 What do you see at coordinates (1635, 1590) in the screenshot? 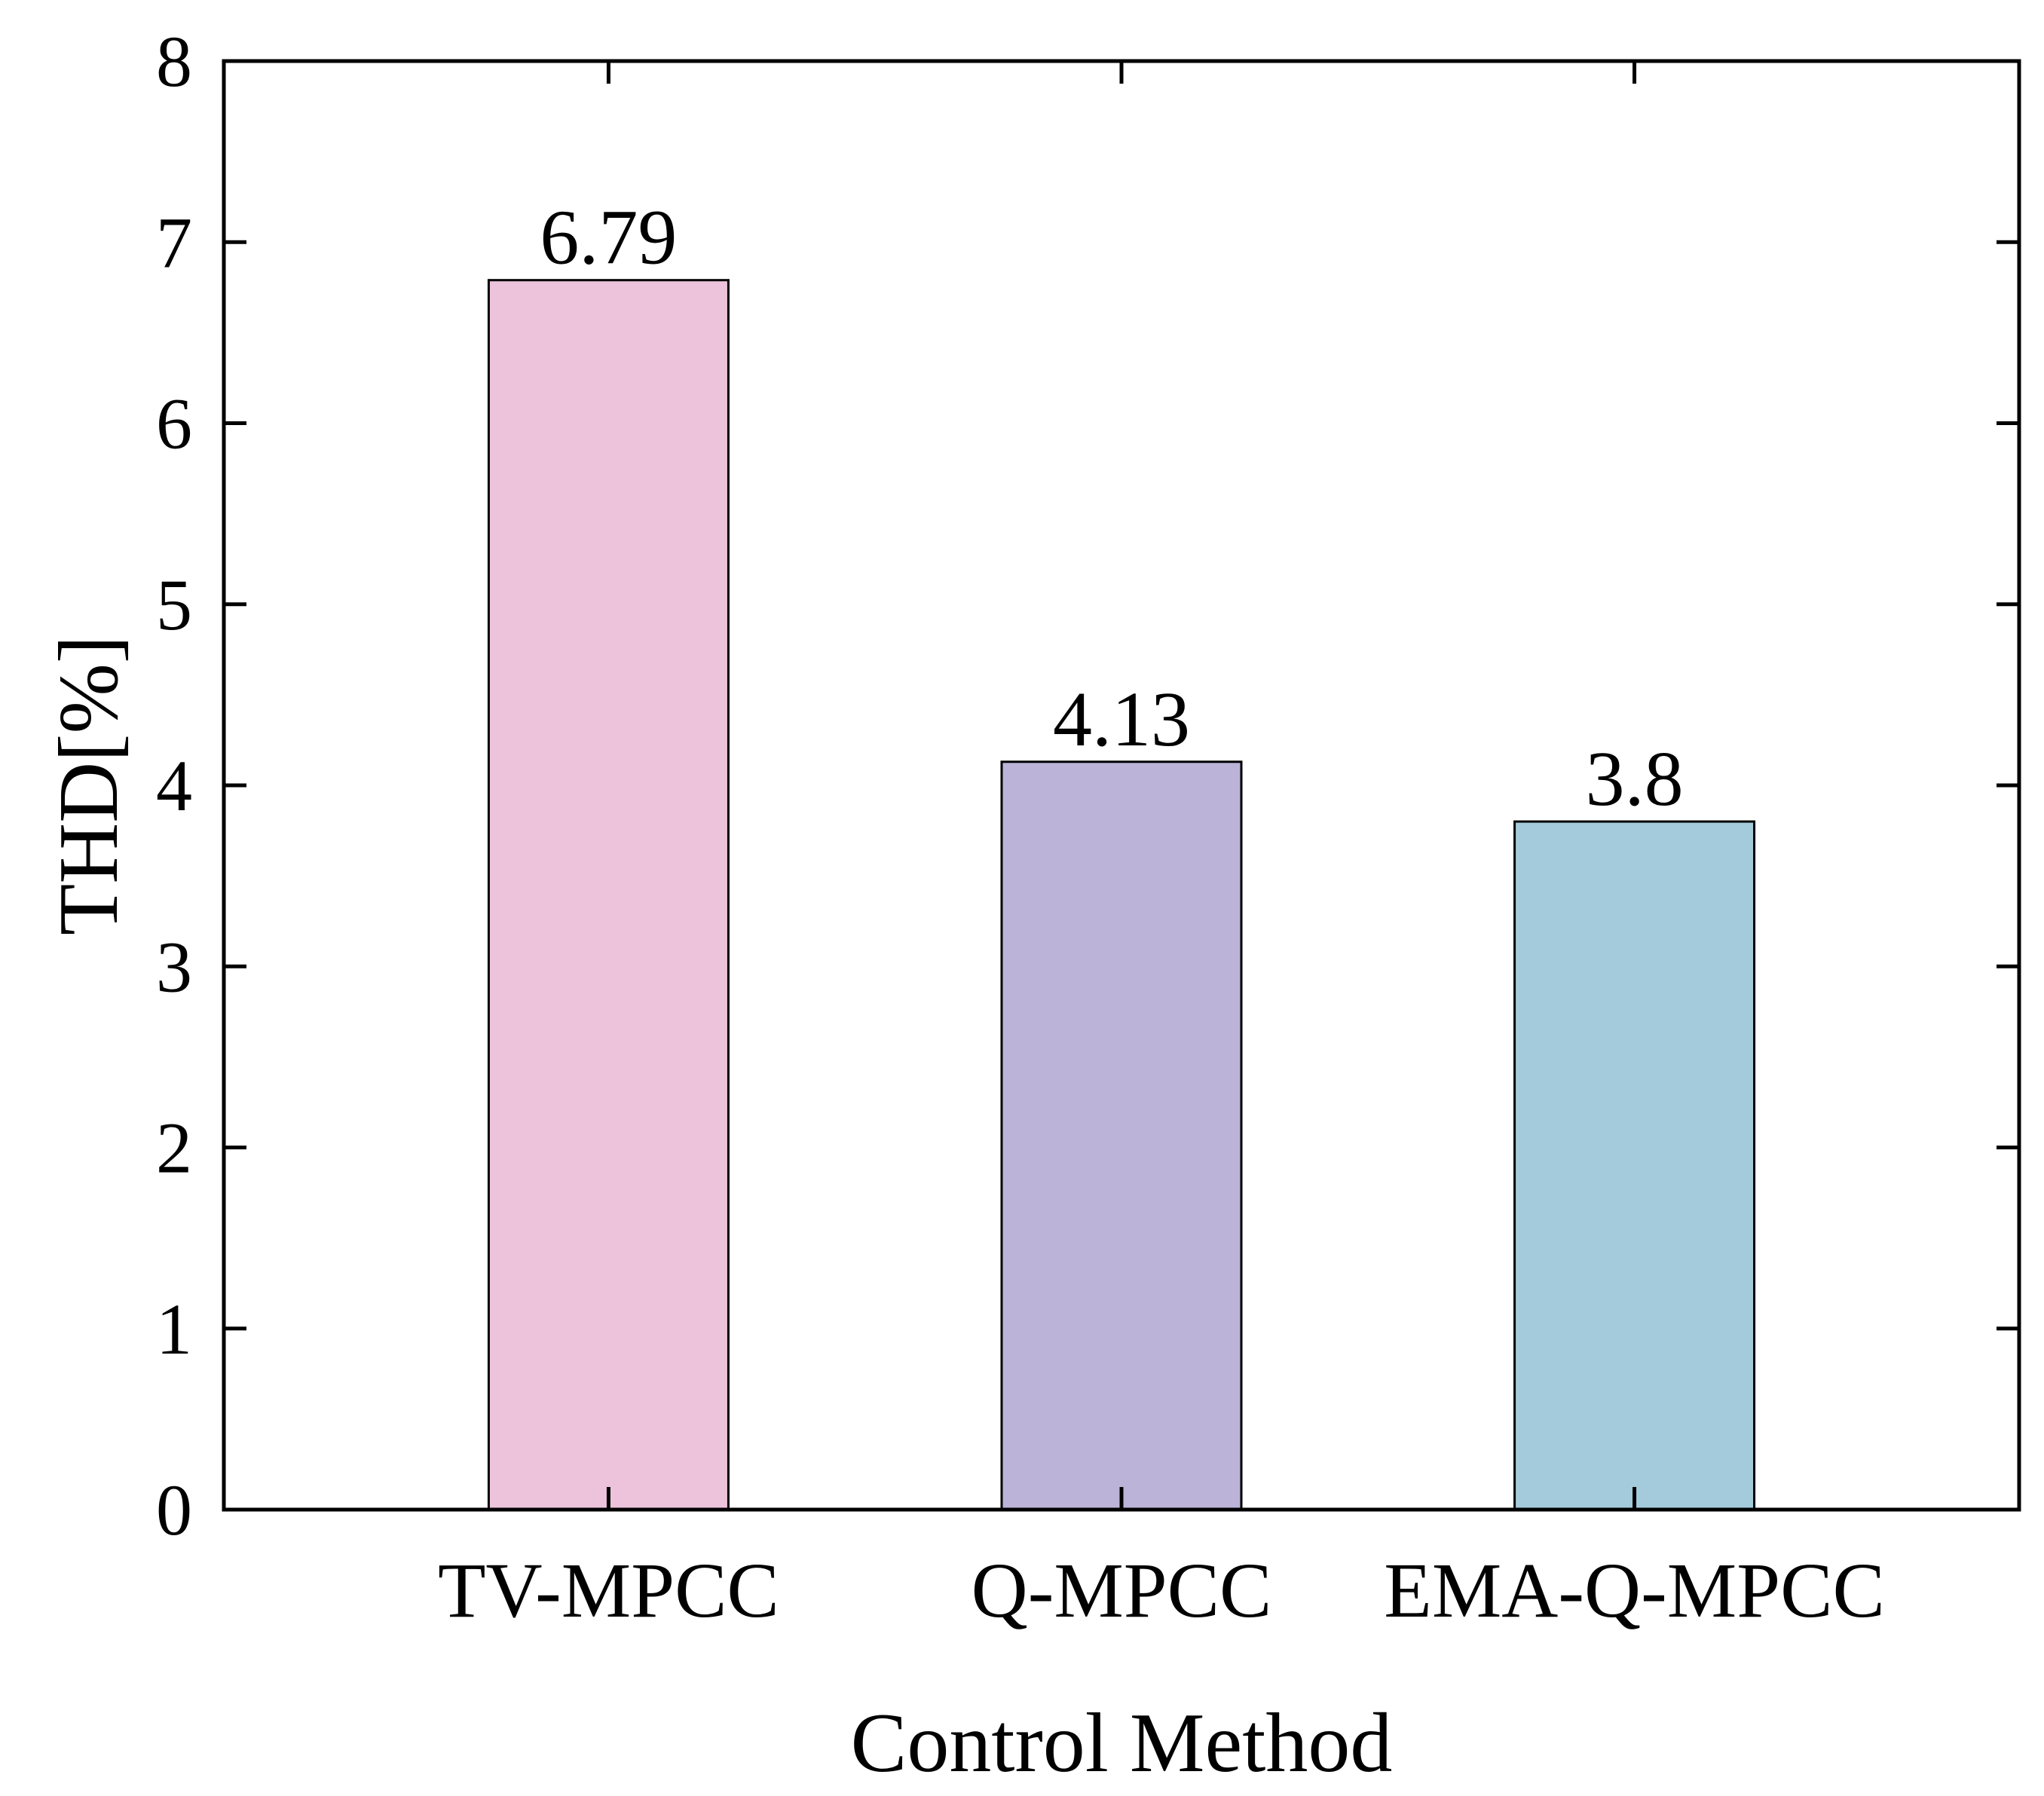
I see `category-label-ema-q-mpcc: EMA-Q-MPCC` at bounding box center [1635, 1590].